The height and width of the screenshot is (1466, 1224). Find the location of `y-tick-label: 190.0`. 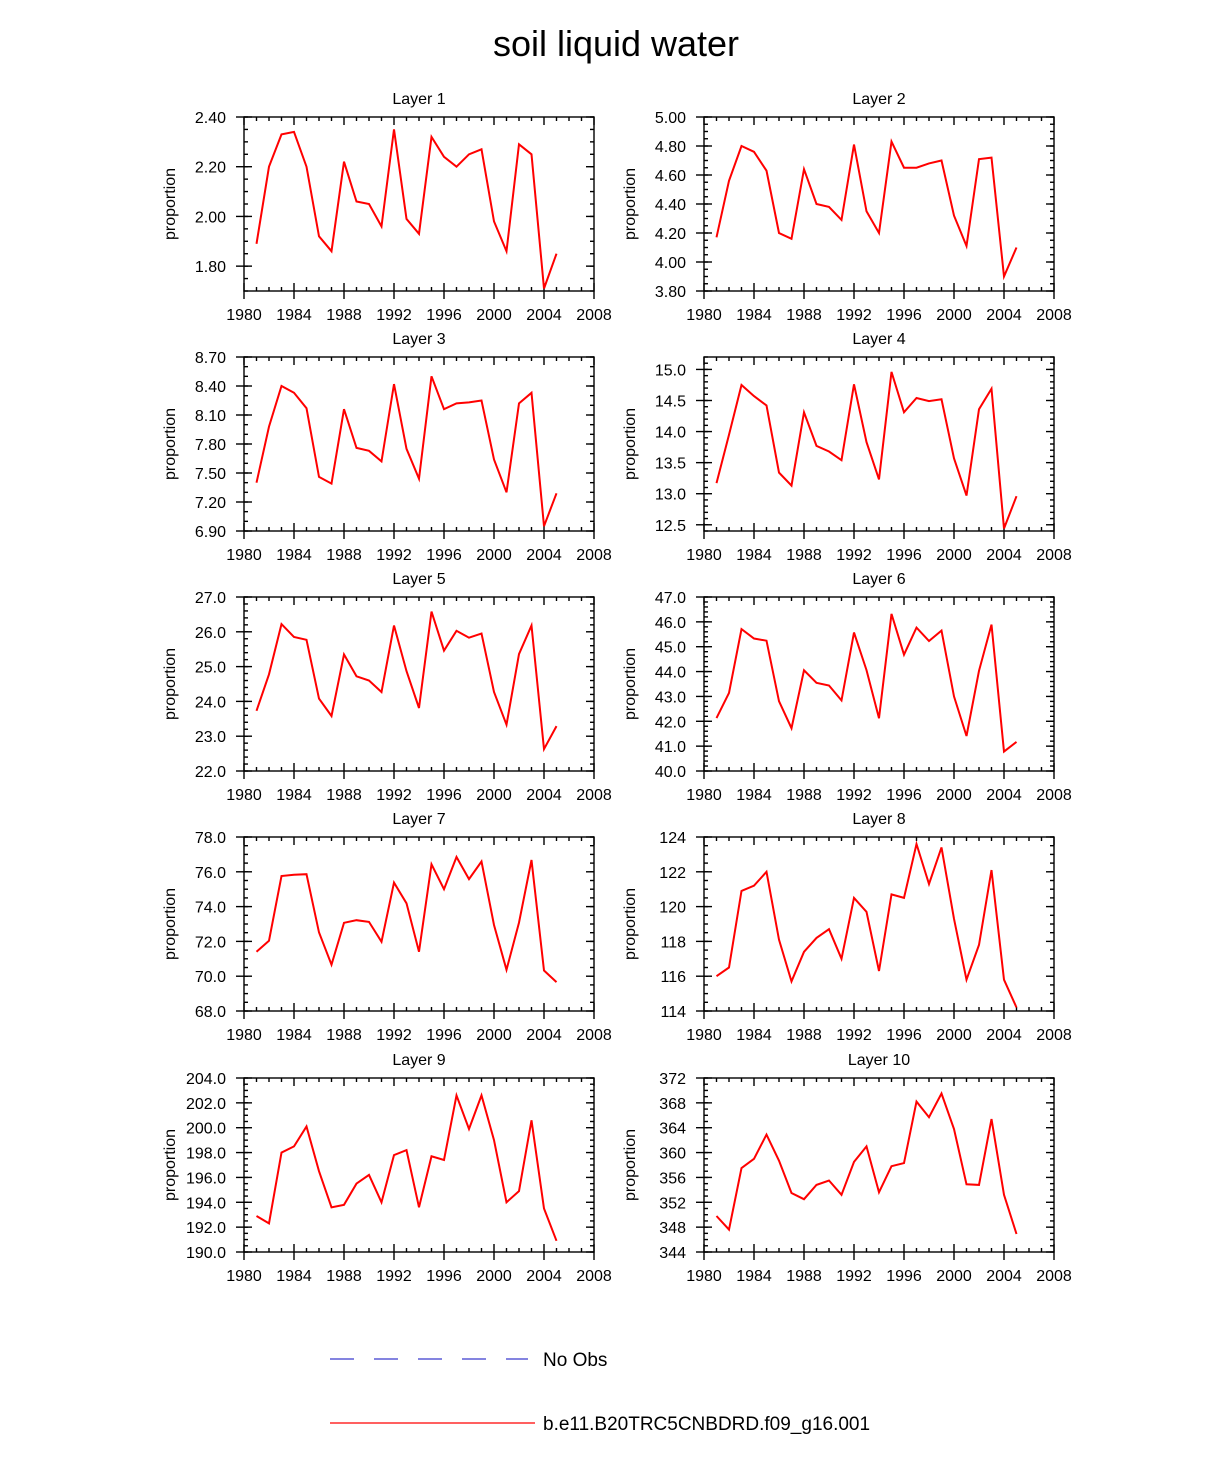

y-tick-label: 190.0 is located at coordinates (206, 1253).